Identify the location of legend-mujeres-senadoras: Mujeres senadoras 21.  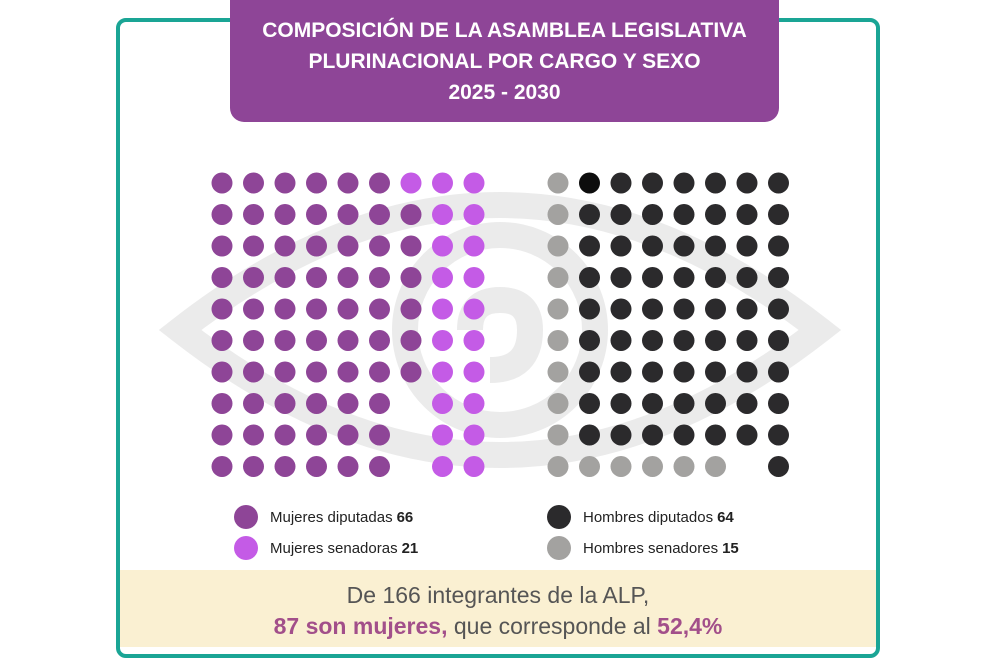
(326, 548).